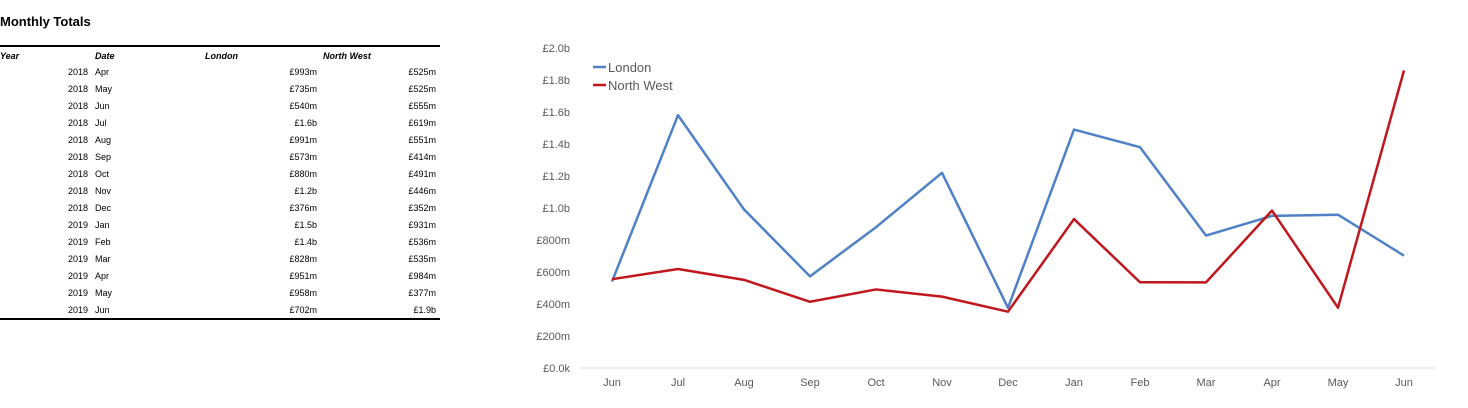  I want to click on y-tick-label: £1.0b, so click(556, 209).